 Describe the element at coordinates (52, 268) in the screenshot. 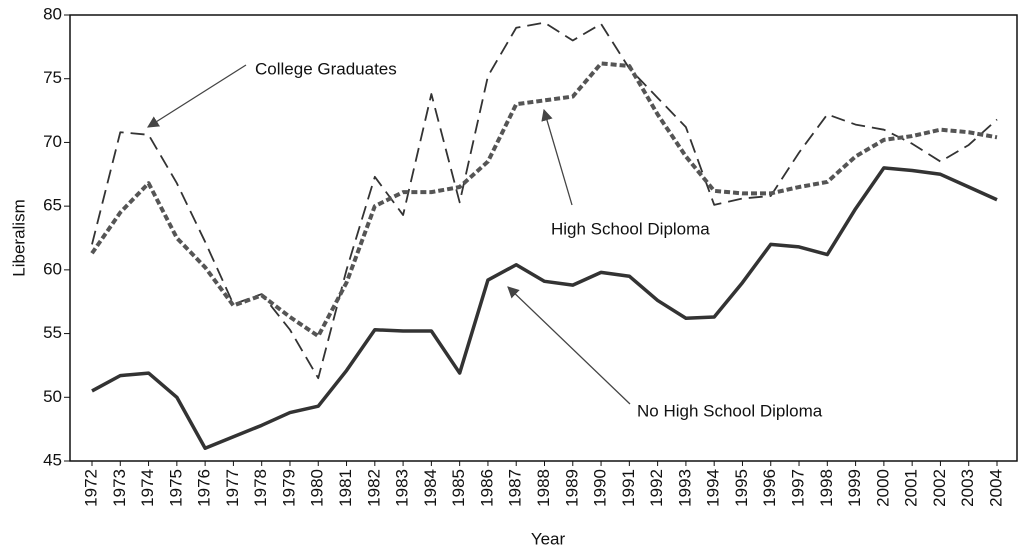

I see `y-tick-label: 60` at that location.